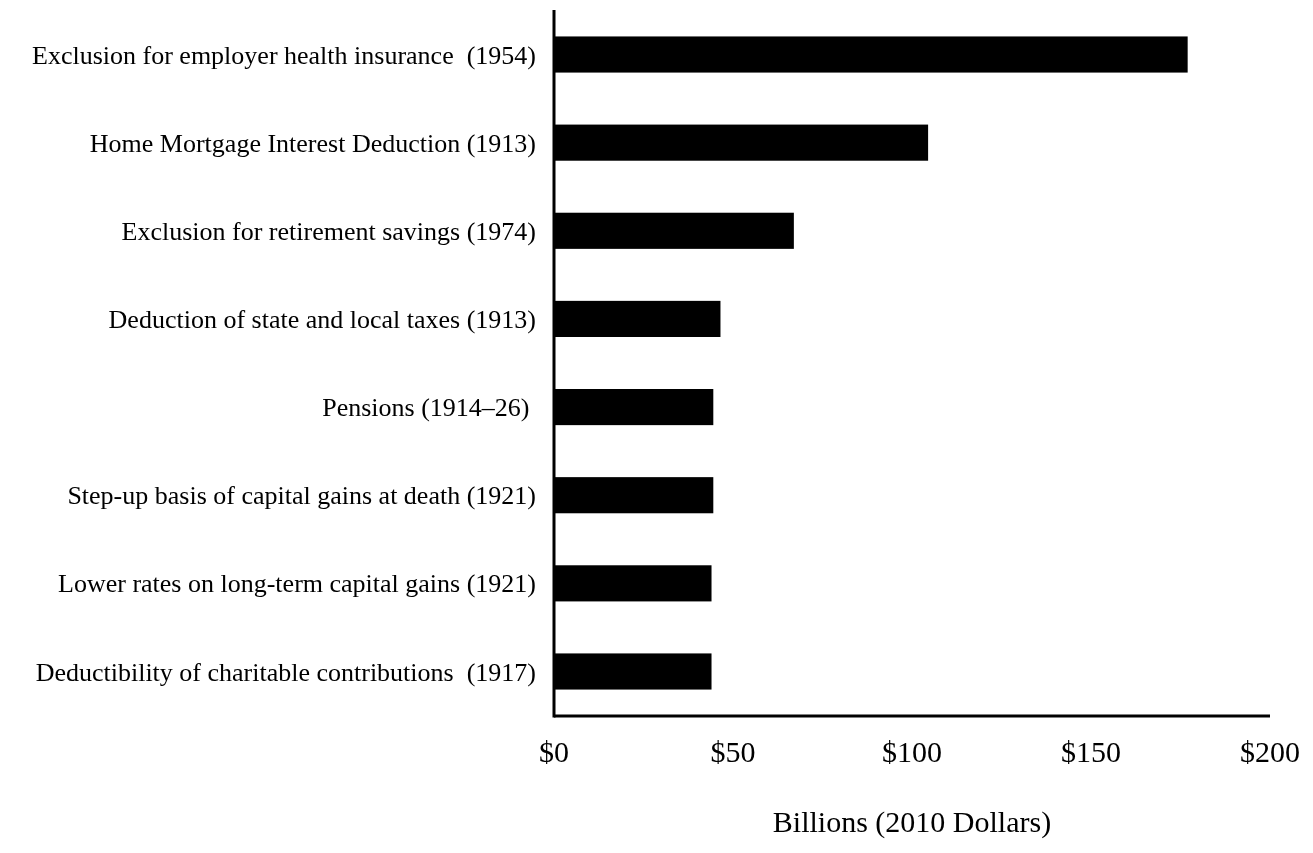 The height and width of the screenshot is (853, 1313). What do you see at coordinates (284, 55) in the screenshot?
I see `y-tick-label: Exclusion for employer health insurance (1954)` at bounding box center [284, 55].